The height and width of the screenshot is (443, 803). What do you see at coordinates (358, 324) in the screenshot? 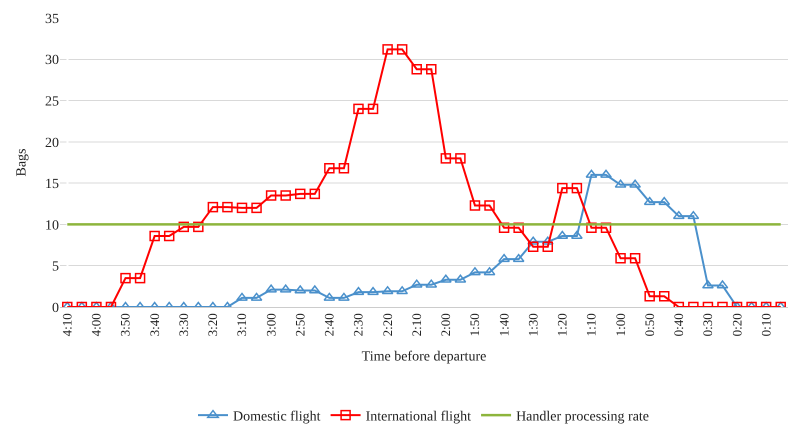
I see `x-tick-label: 2:30` at bounding box center [358, 324].